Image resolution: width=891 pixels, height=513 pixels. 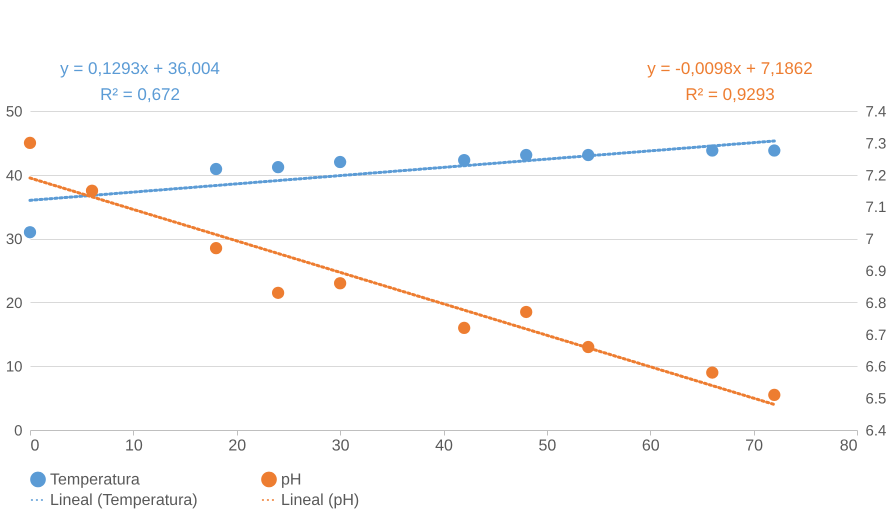 I want to click on legend-label: Lineal (Temperatura), so click(x=124, y=500).